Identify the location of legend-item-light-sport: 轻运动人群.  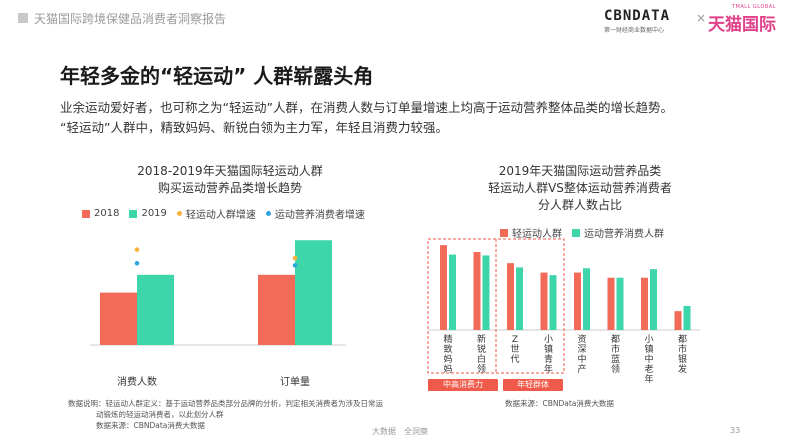
(531, 232).